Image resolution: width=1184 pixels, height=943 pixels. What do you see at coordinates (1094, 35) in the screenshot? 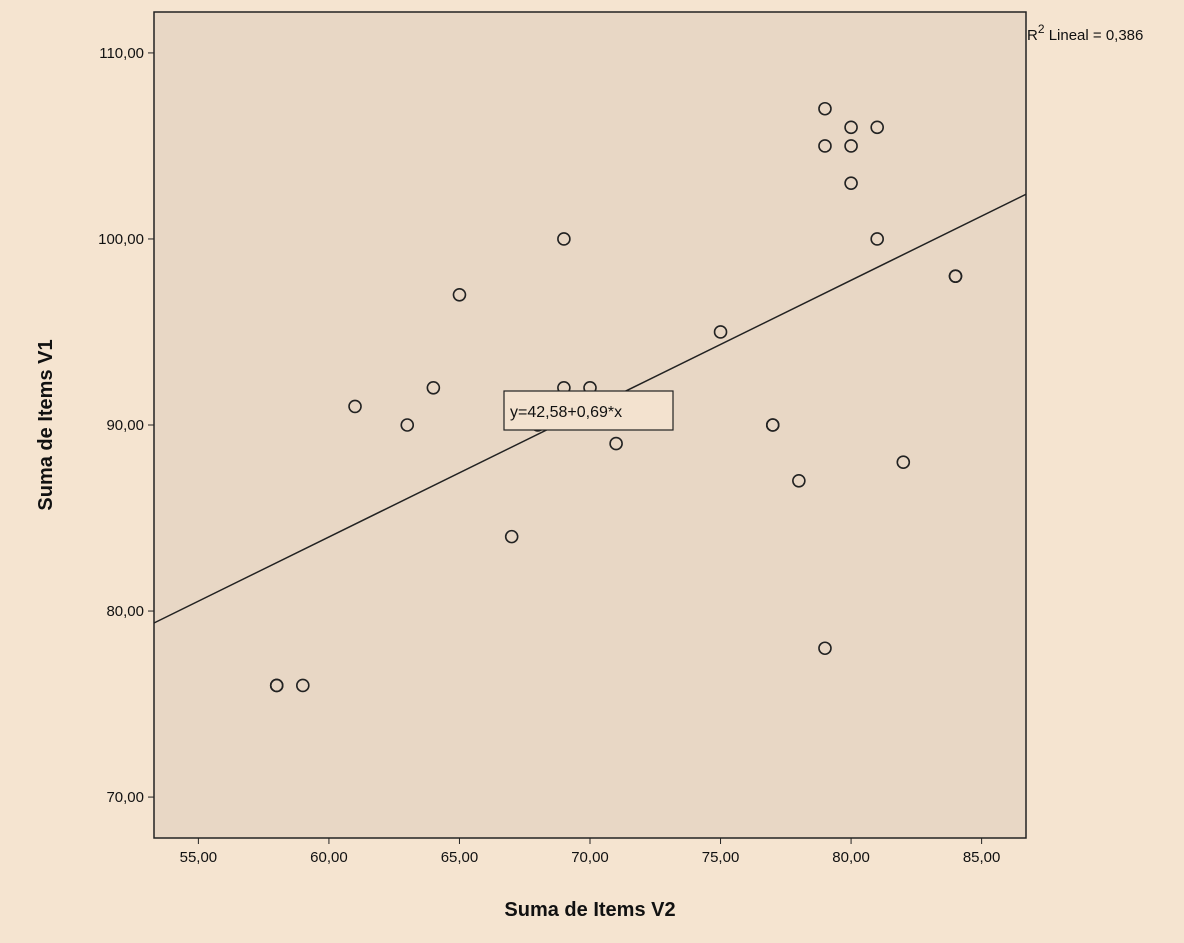
I see `r2-suffix: Lineal = 0,386` at bounding box center [1094, 35].